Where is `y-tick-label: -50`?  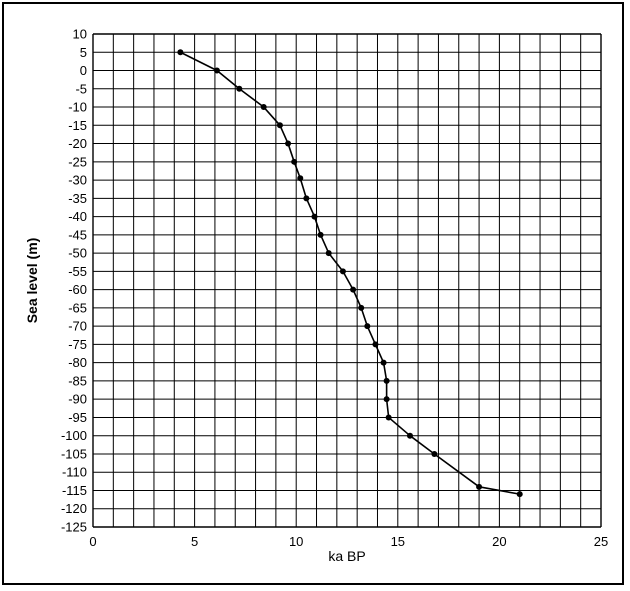
y-tick-label: -50 is located at coordinates (77, 253).